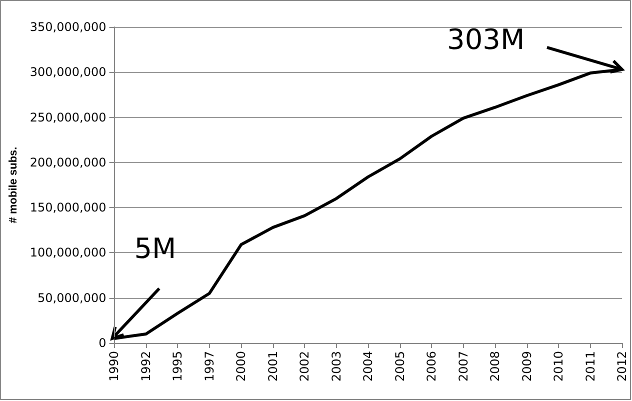  Describe the element at coordinates (155, 248) in the screenshot. I see `annotation: 5M` at that location.